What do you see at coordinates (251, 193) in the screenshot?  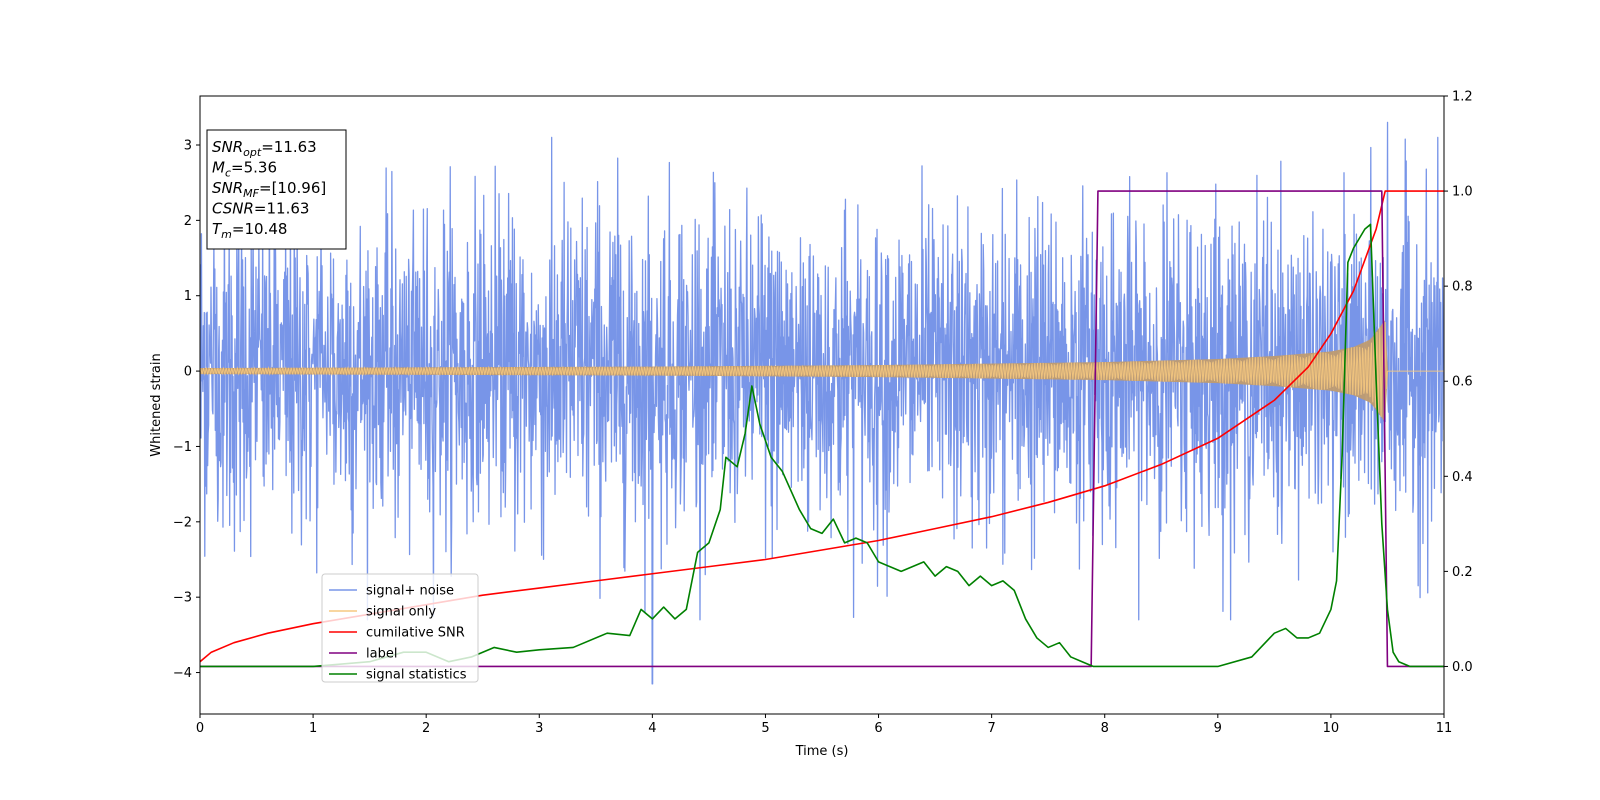 I see `info-subscript: MF` at bounding box center [251, 193].